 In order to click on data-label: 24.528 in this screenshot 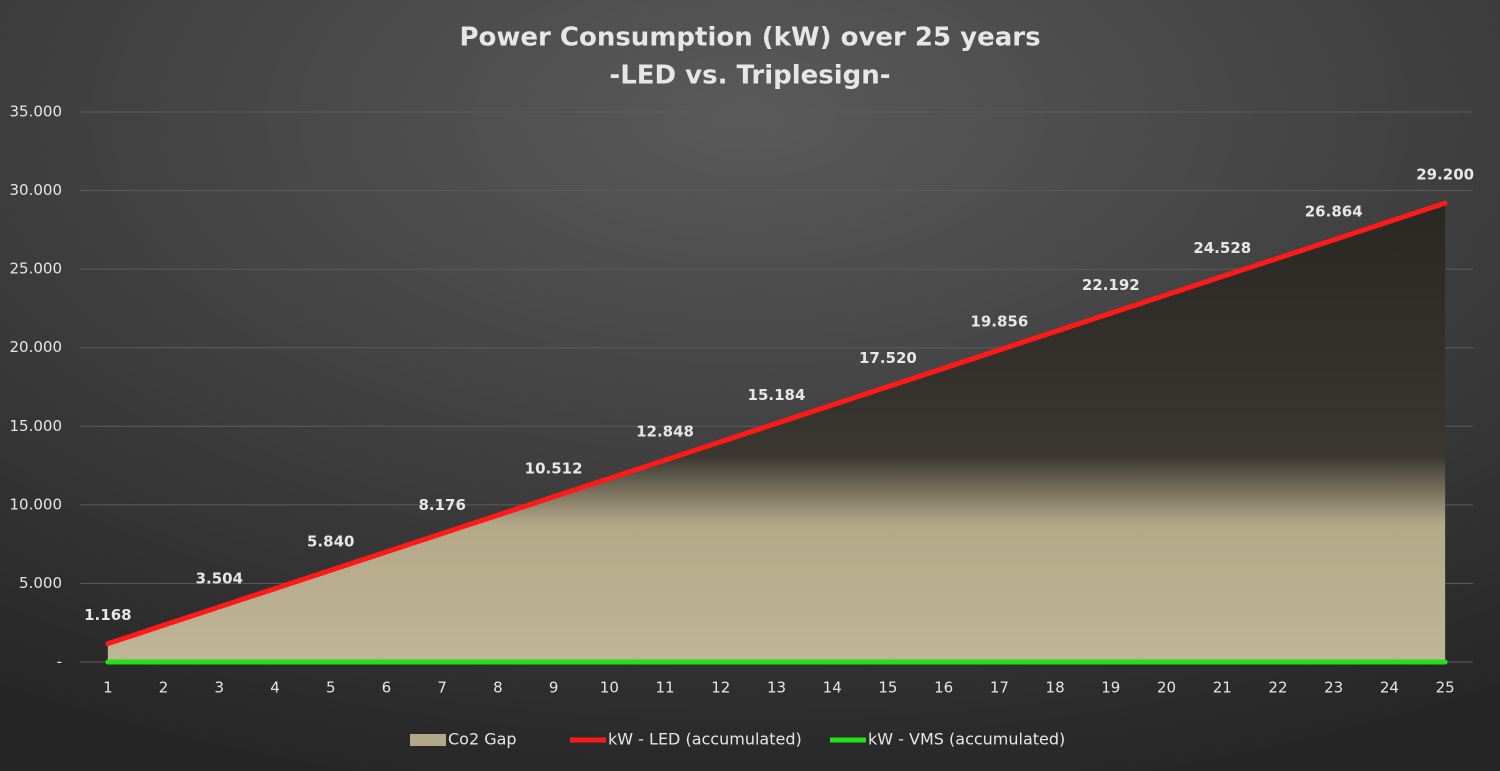, I will do `click(1222, 248)`.